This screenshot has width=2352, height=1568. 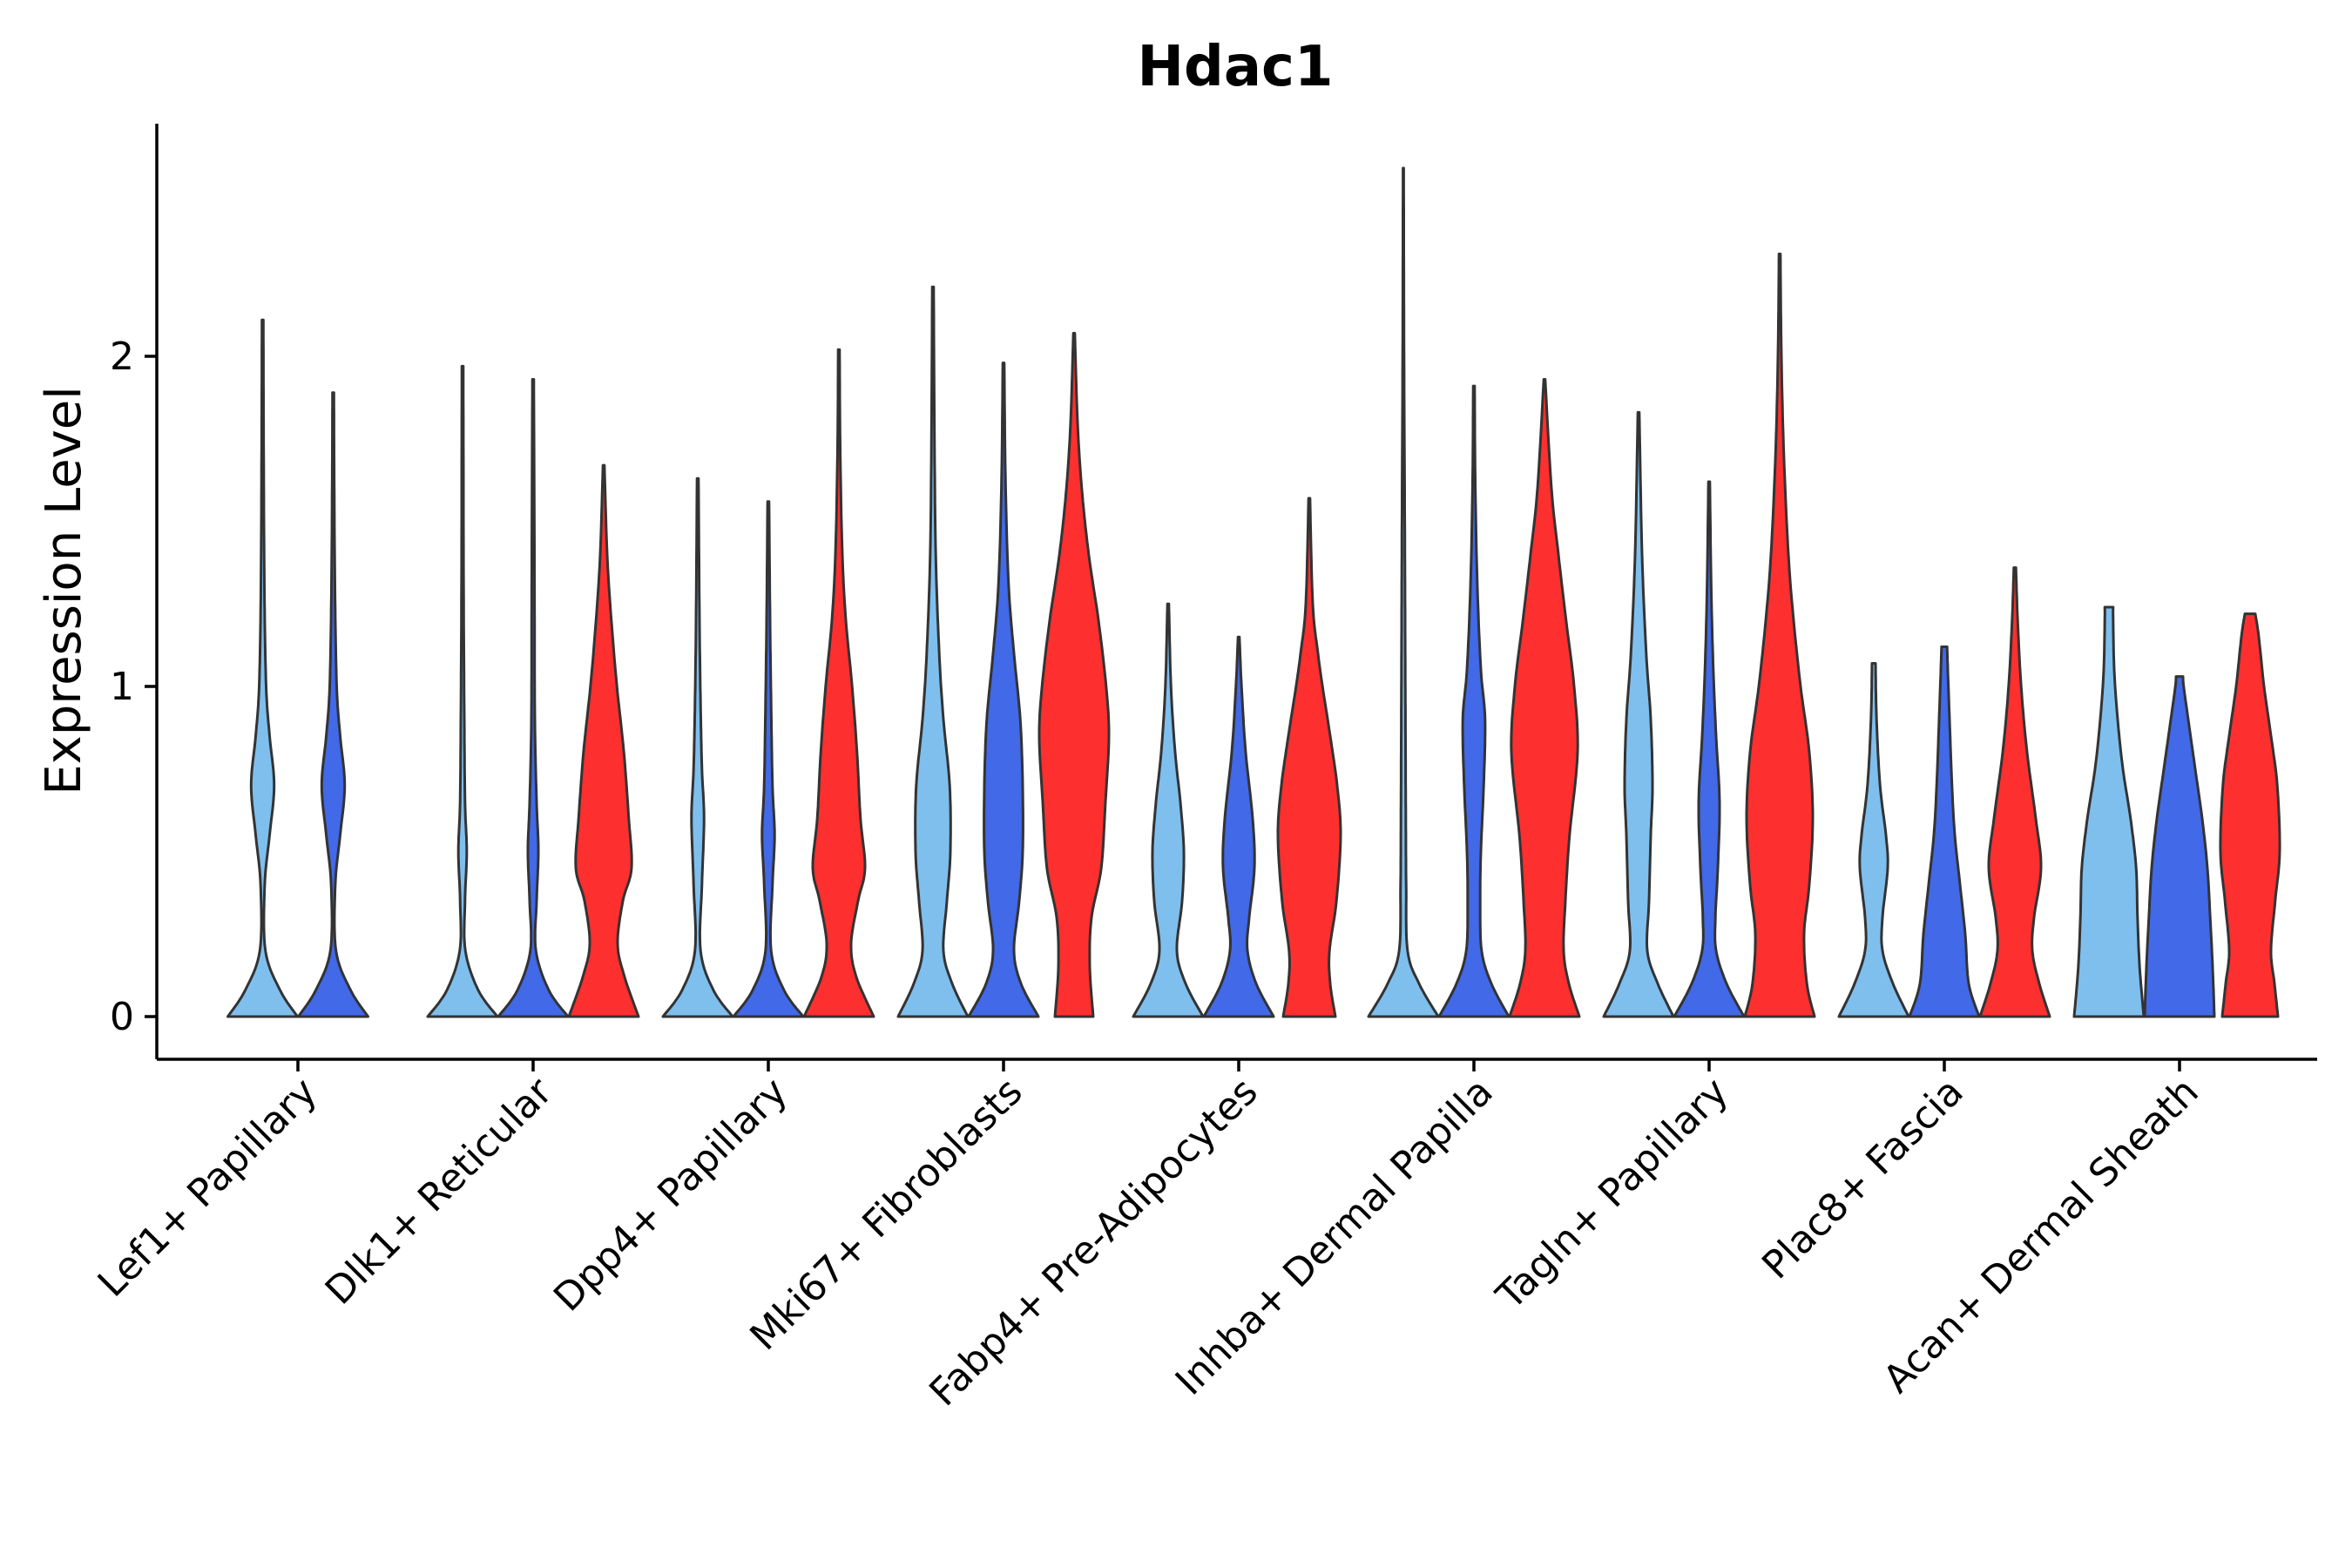 I want to click on y-axis-label: Expression Level, so click(x=64, y=590).